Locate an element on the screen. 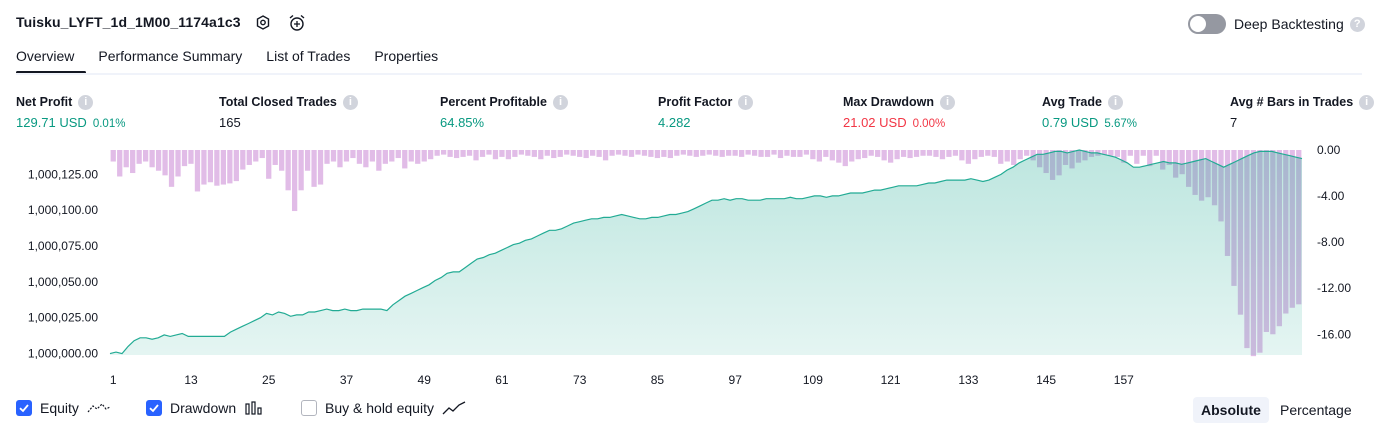  absolute-button: Absolute is located at coordinates (1231, 410).